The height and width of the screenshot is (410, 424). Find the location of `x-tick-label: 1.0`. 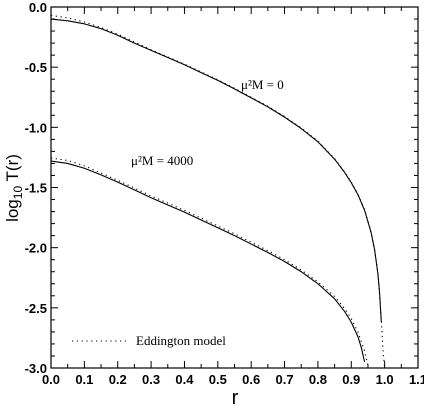

x-tick-label: 1.0 is located at coordinates (385, 379).